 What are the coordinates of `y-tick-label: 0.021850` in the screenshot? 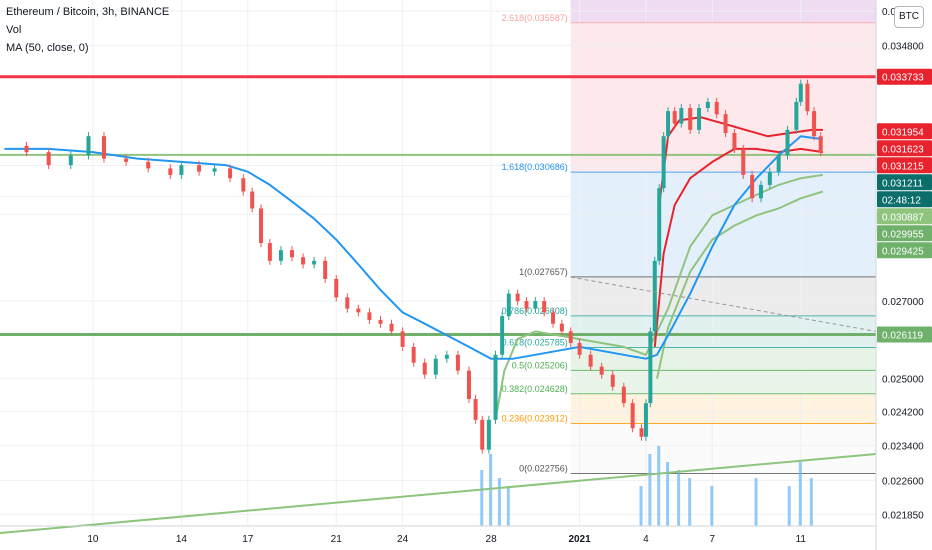 It's located at (903, 515).